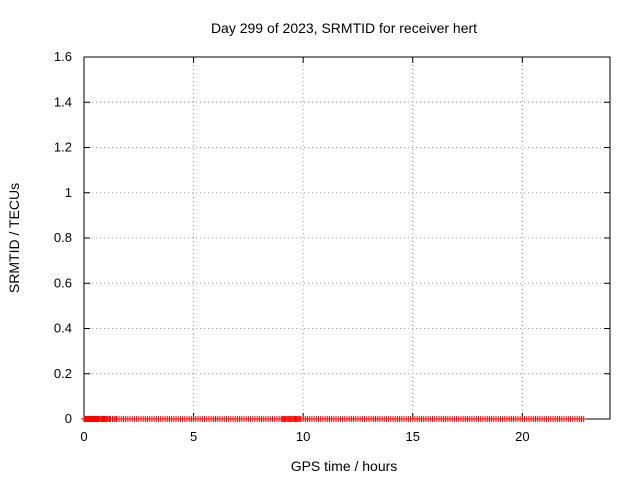  Describe the element at coordinates (193, 436) in the screenshot. I see `x-tick-label: 5` at that location.